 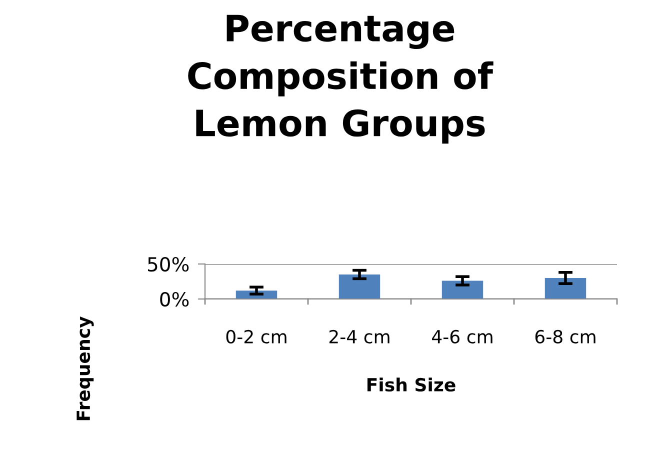 I want to click on x-tick-label: 6-8 cm, so click(x=565, y=337).